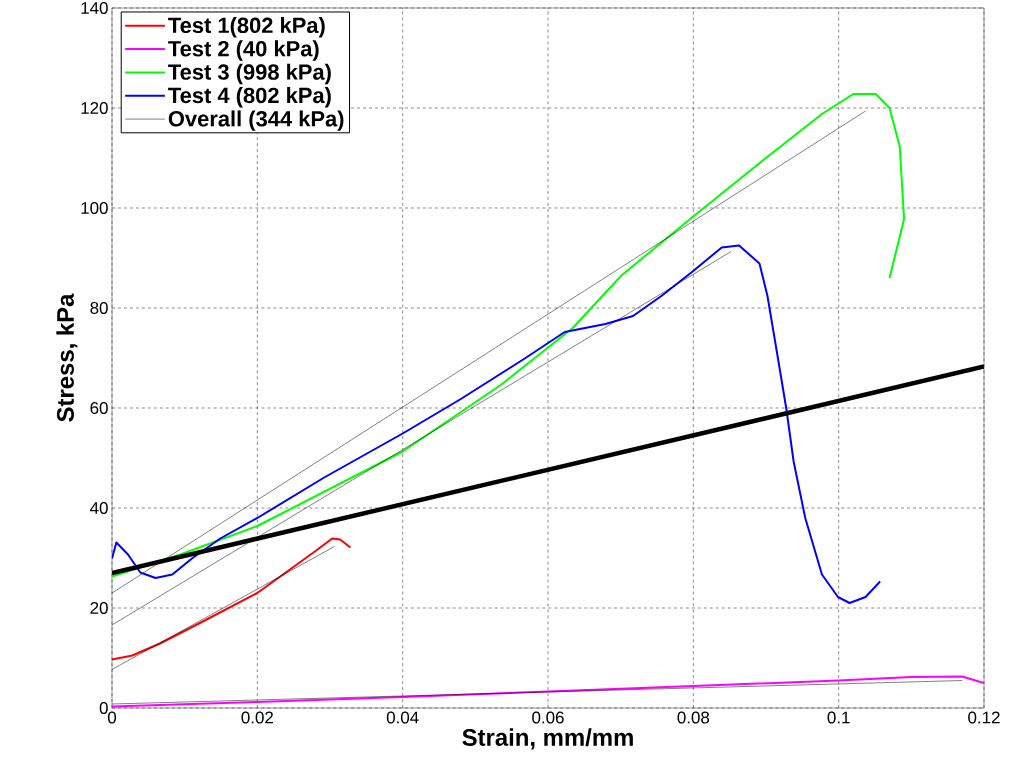 This screenshot has width=1010, height=782. Describe the element at coordinates (99, 508) in the screenshot. I see `y-tick-label: 40` at that location.